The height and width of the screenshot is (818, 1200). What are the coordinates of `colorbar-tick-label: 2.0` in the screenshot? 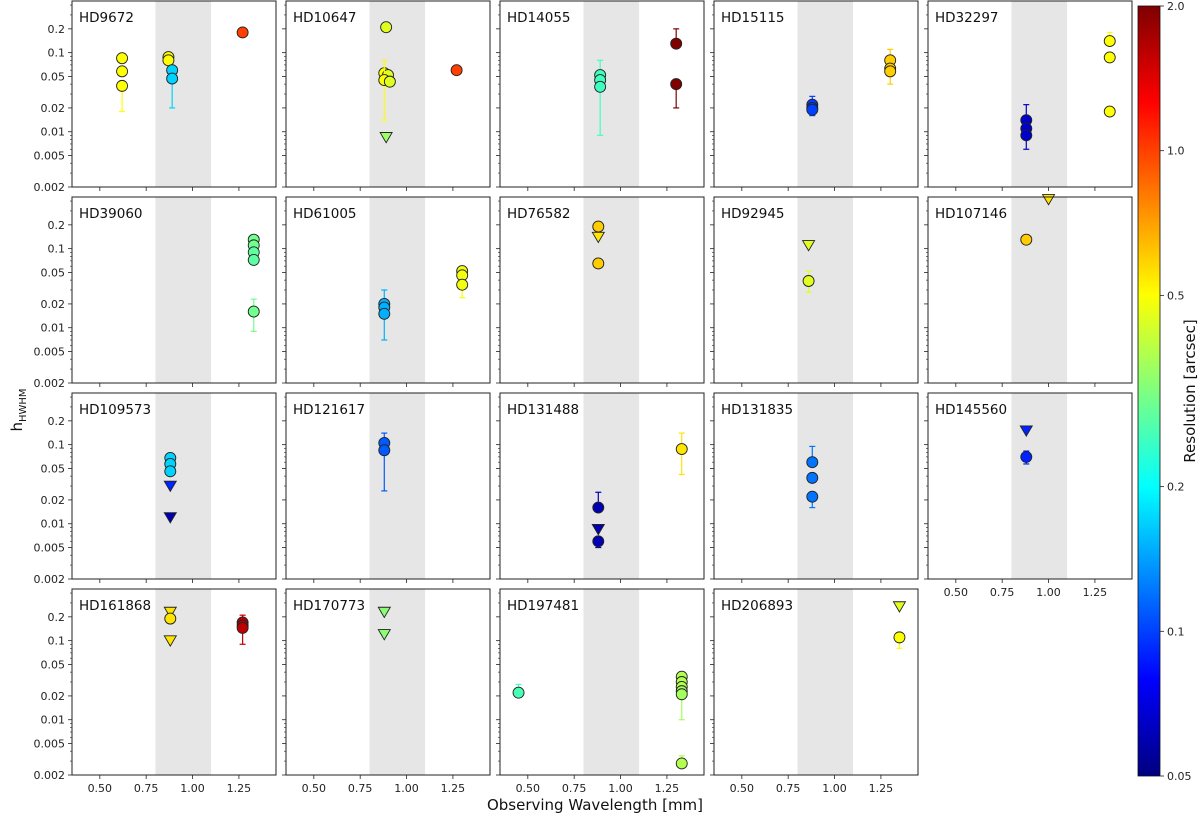 It's located at (1176, 6).